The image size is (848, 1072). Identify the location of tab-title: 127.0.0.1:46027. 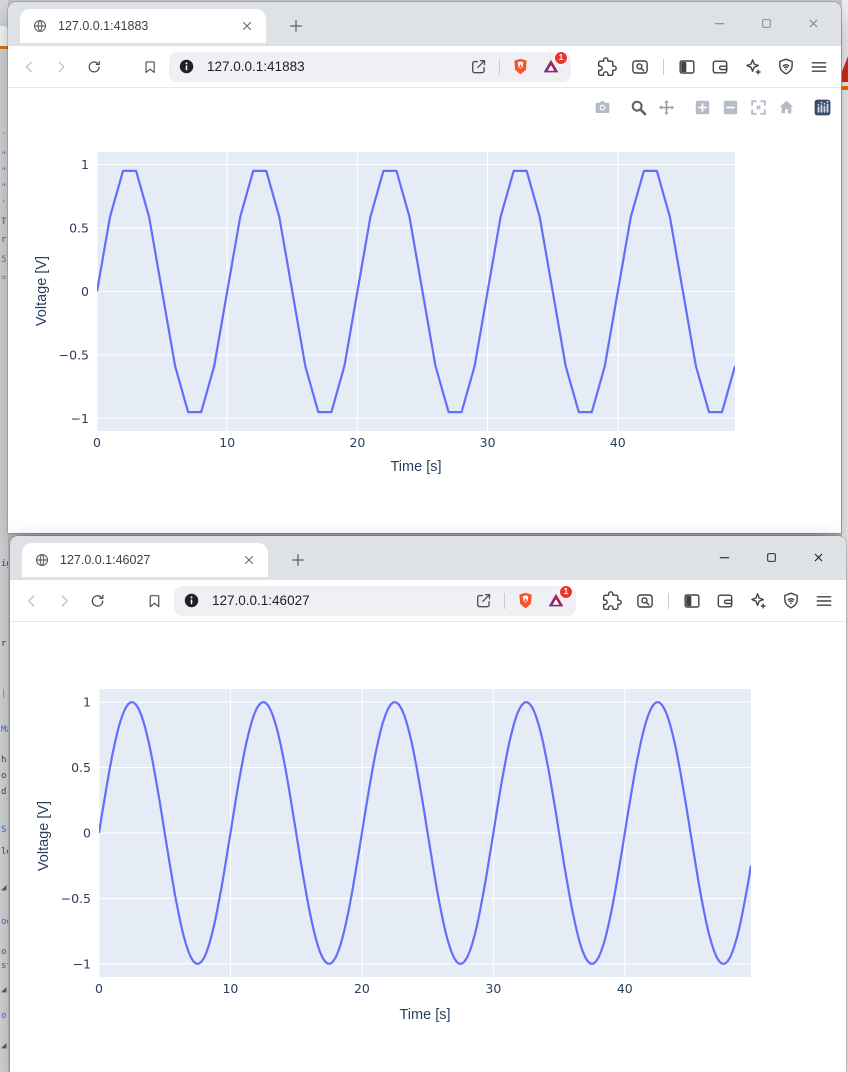
(105, 560).